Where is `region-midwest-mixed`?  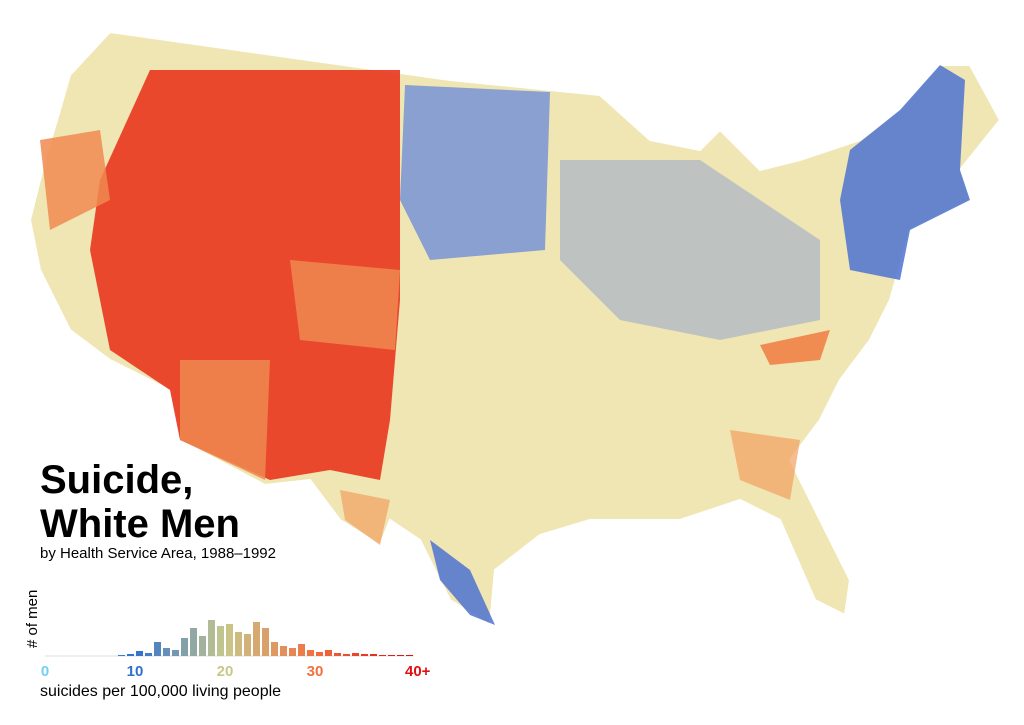
region-midwest-mixed is located at coordinates (690, 250).